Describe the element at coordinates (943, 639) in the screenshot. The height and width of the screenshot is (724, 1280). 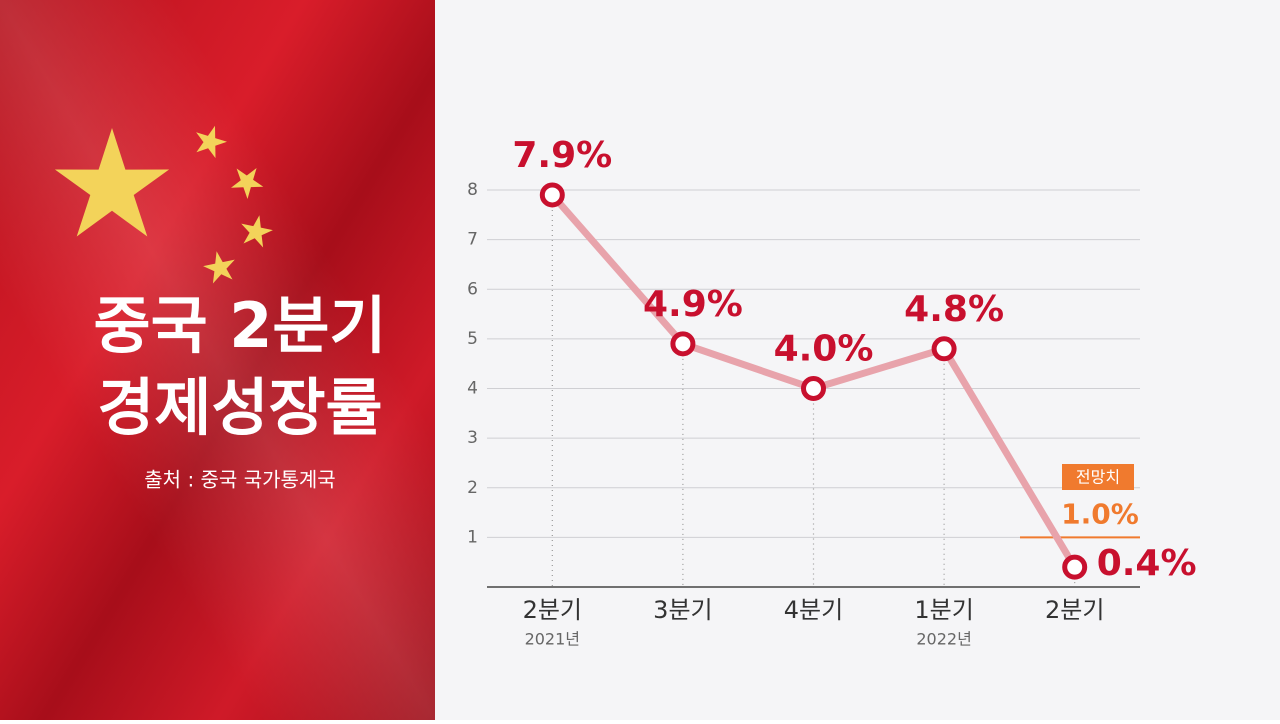
I see `x-tick-sublabel: 2022년` at that location.